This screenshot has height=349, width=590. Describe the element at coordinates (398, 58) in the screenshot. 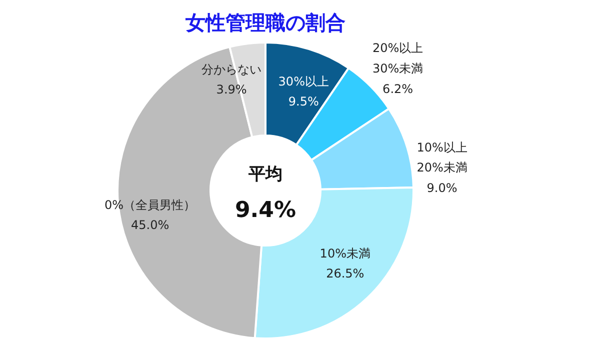

I see `slice-label: 20%以上30%未満` at that location.